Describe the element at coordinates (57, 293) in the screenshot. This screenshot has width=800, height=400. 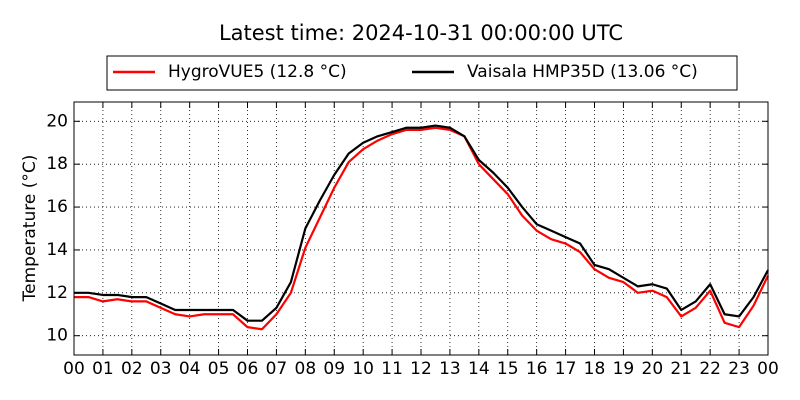
I see `y-tick-label: 12` at that location.